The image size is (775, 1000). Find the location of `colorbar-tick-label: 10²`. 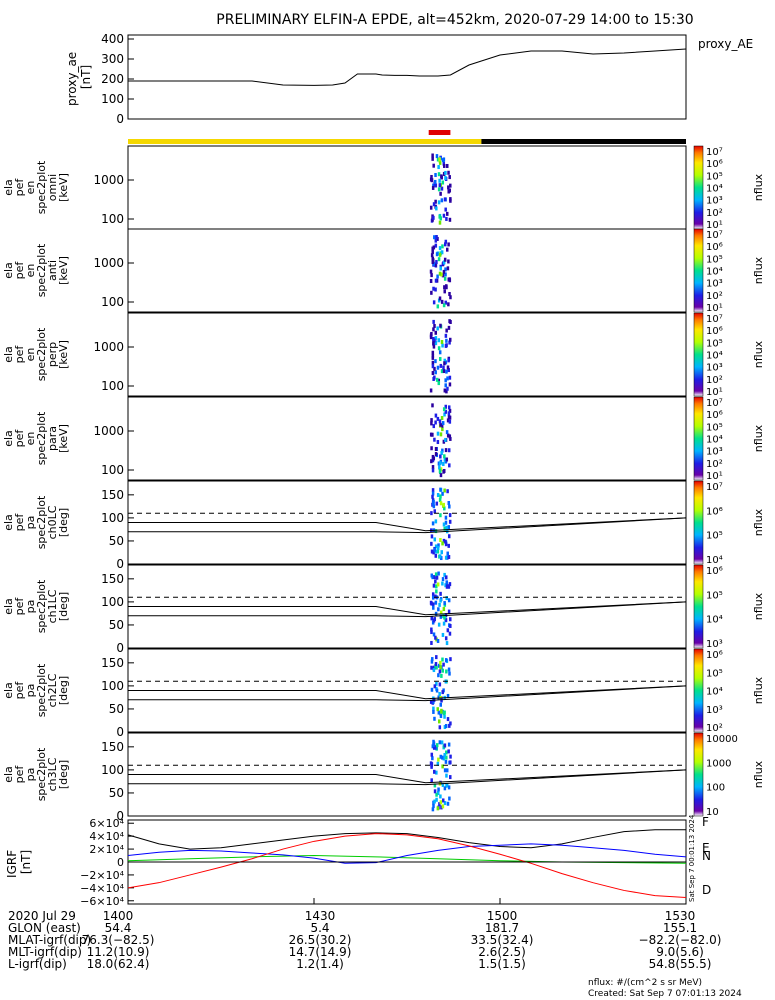

colorbar-tick-label: 10² is located at coordinates (714, 728).